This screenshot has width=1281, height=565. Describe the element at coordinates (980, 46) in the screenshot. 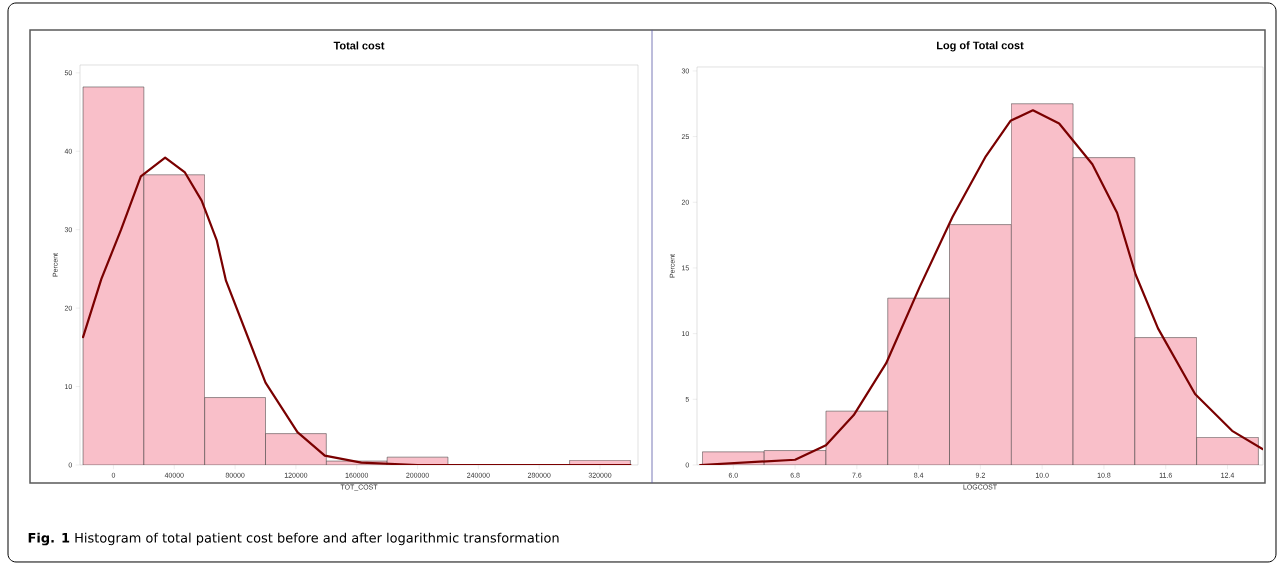

I see `chart-title: Log of Total cost` at that location.